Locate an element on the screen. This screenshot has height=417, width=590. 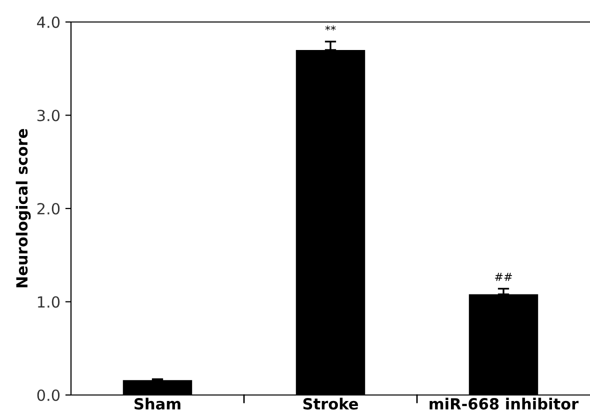
y-tick-label: 3.0 is located at coordinates (48, 116).